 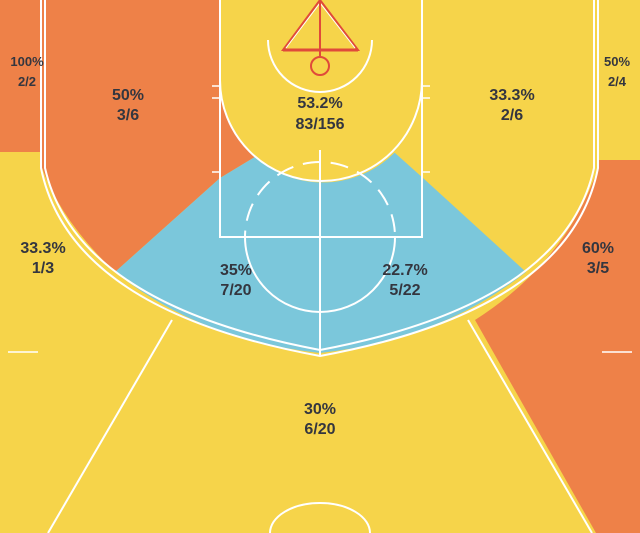 What do you see at coordinates (320, 517) in the screenshot?
I see `half-court-circle` at bounding box center [320, 517].